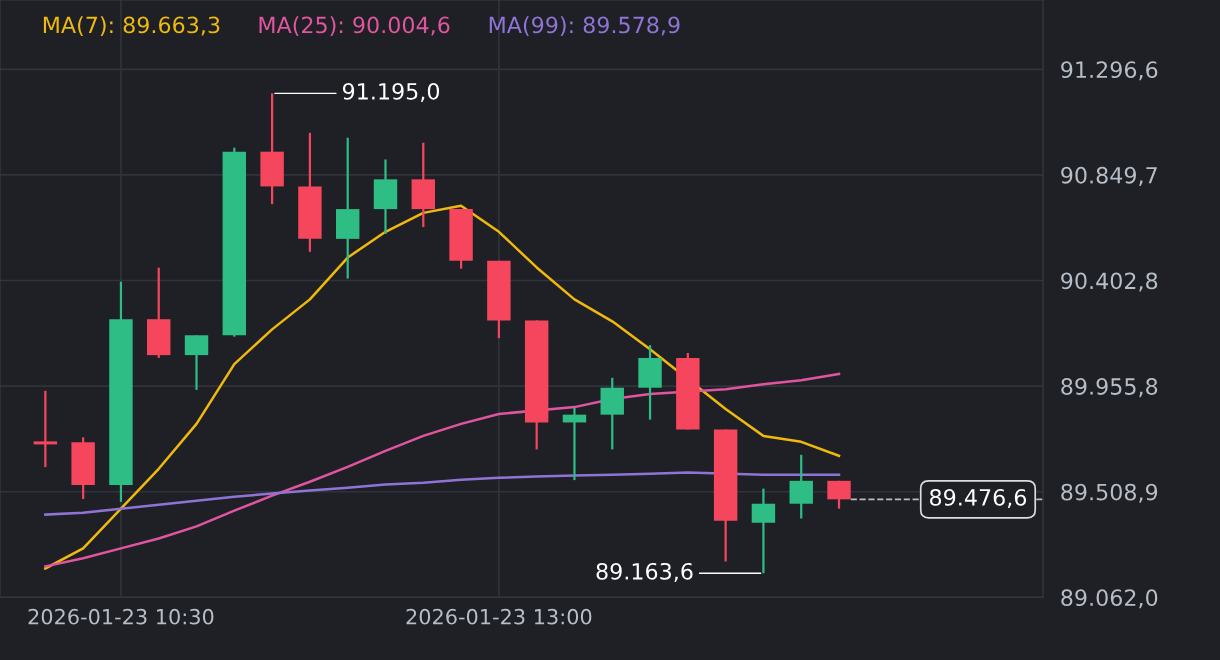 This screenshot has height=660, width=1220. What do you see at coordinates (1109, 71) in the screenshot?
I see `y-tick-label: 91.296,6` at bounding box center [1109, 71].